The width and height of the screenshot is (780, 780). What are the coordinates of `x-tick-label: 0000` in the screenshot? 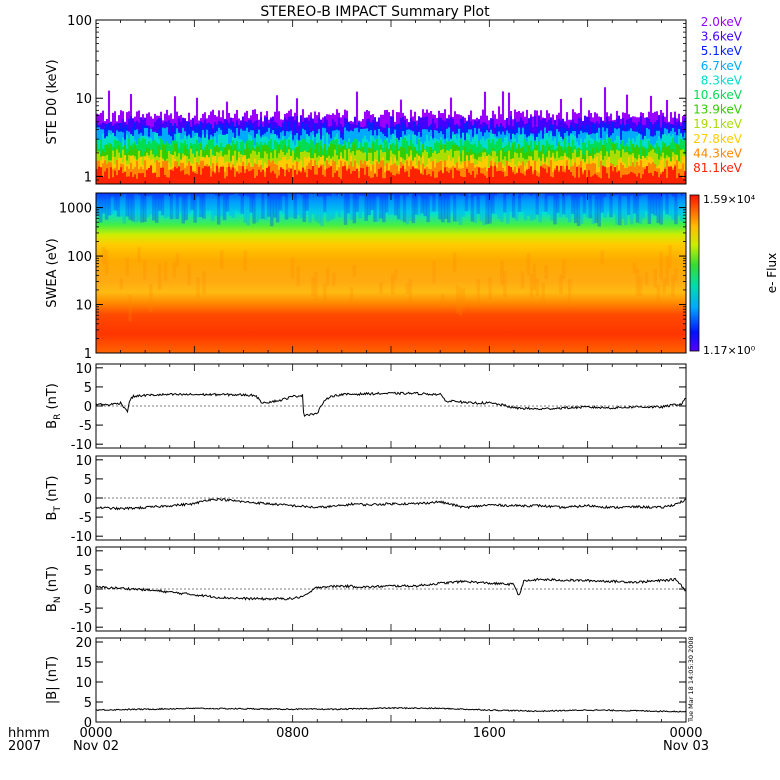 It's located at (95, 733).